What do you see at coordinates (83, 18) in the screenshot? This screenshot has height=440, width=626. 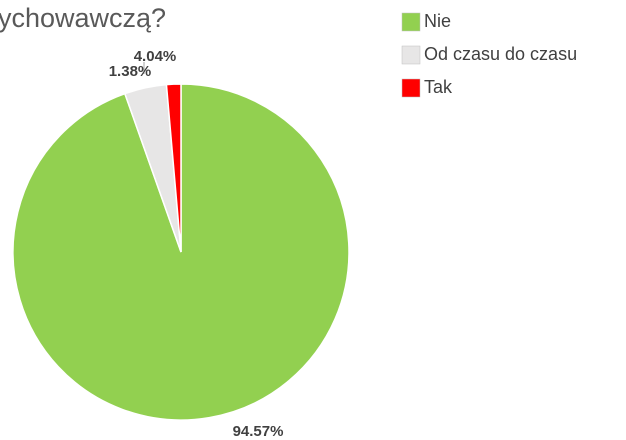 I see `chart-title: ychowawczą?` at bounding box center [83, 18].